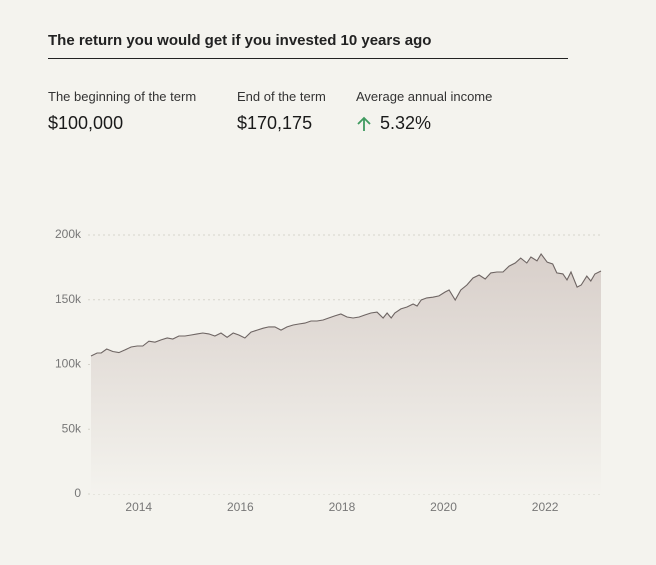  What do you see at coordinates (275, 123) in the screenshot?
I see `stat-value: $170,175` at bounding box center [275, 123].